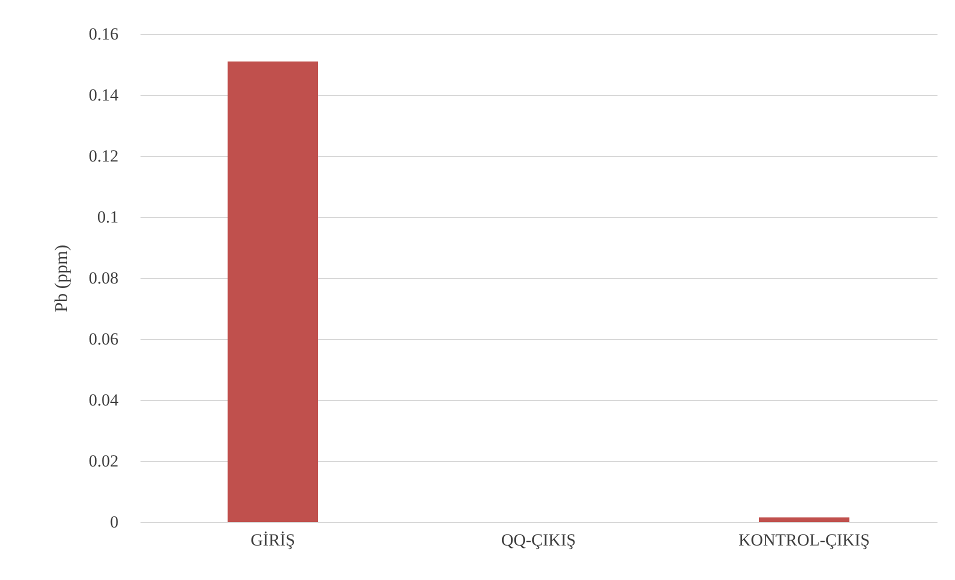 This screenshot has height=580, width=955. Describe the element at coordinates (103, 461) in the screenshot. I see `y-tick-label: 0.02` at that location.